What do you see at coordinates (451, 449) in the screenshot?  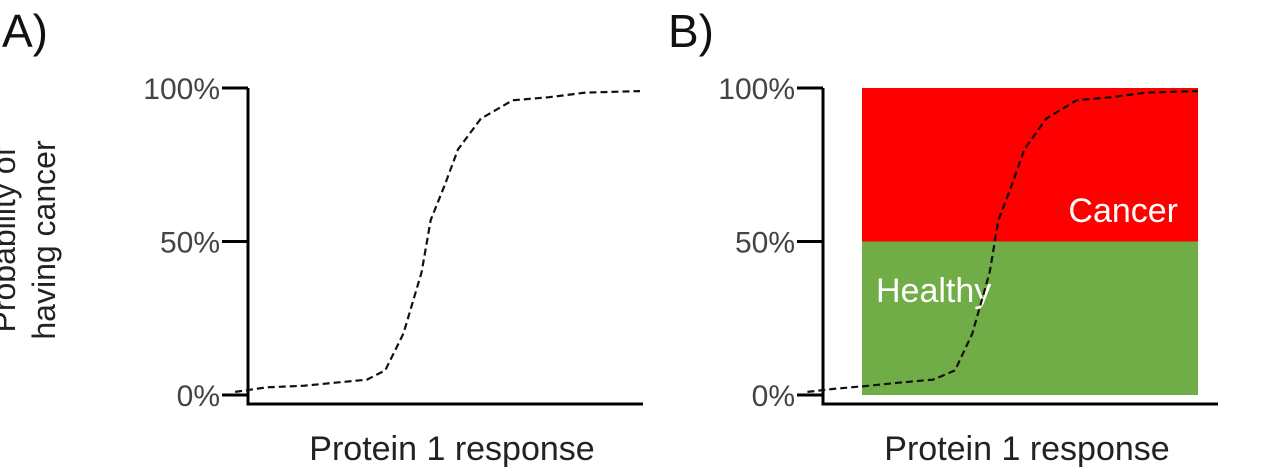 I see `panel-a-x-axis-label: Protein 1 response` at bounding box center [451, 449].